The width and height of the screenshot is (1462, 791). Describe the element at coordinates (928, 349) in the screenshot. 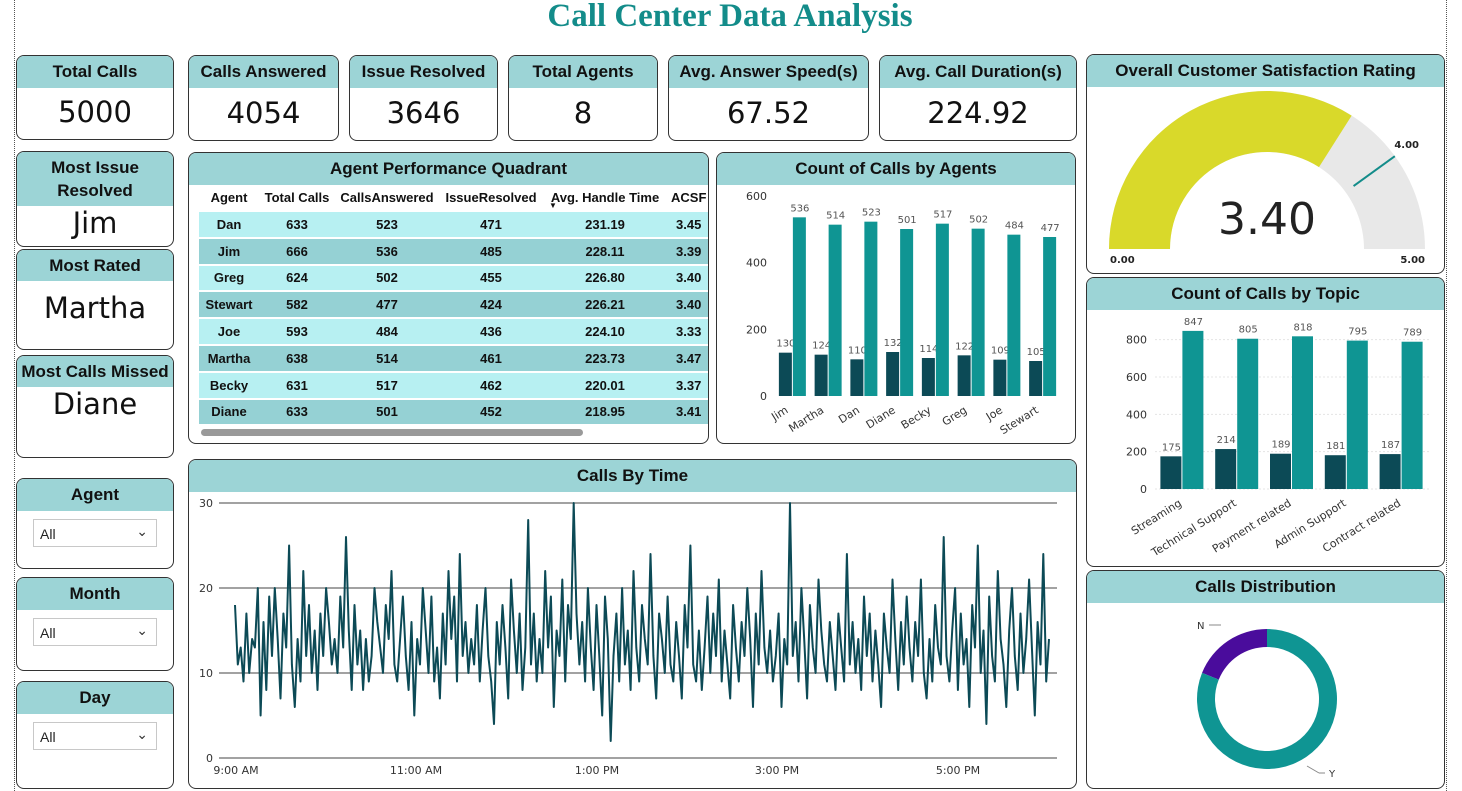

I see `data-label: 114` at that location.